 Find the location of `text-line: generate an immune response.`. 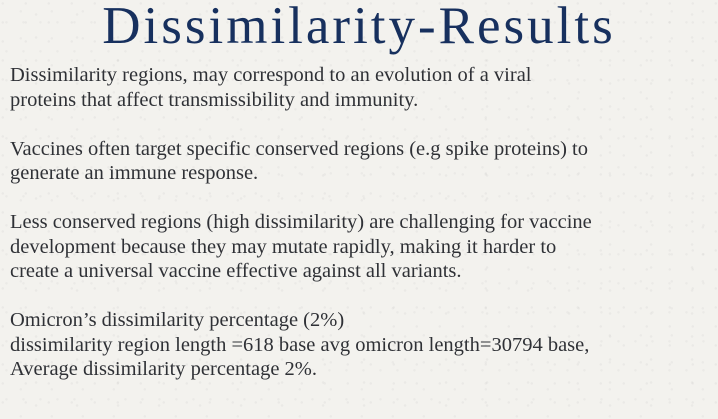

text-line: generate an immune response. is located at coordinates (134, 173).